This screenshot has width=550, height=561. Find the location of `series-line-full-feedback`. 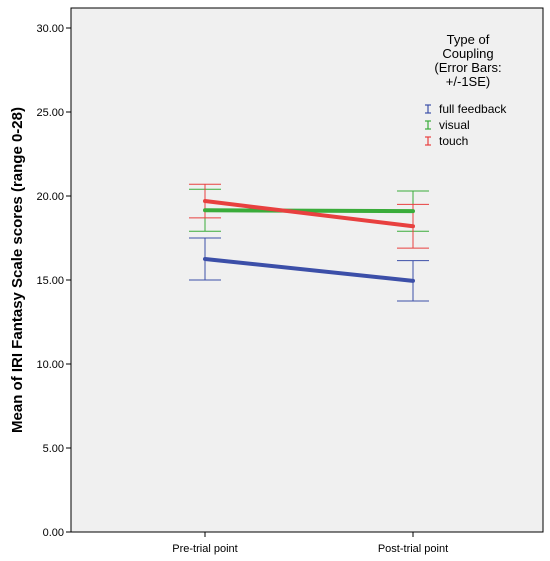

series-line-full-feedback is located at coordinates (309, 270).